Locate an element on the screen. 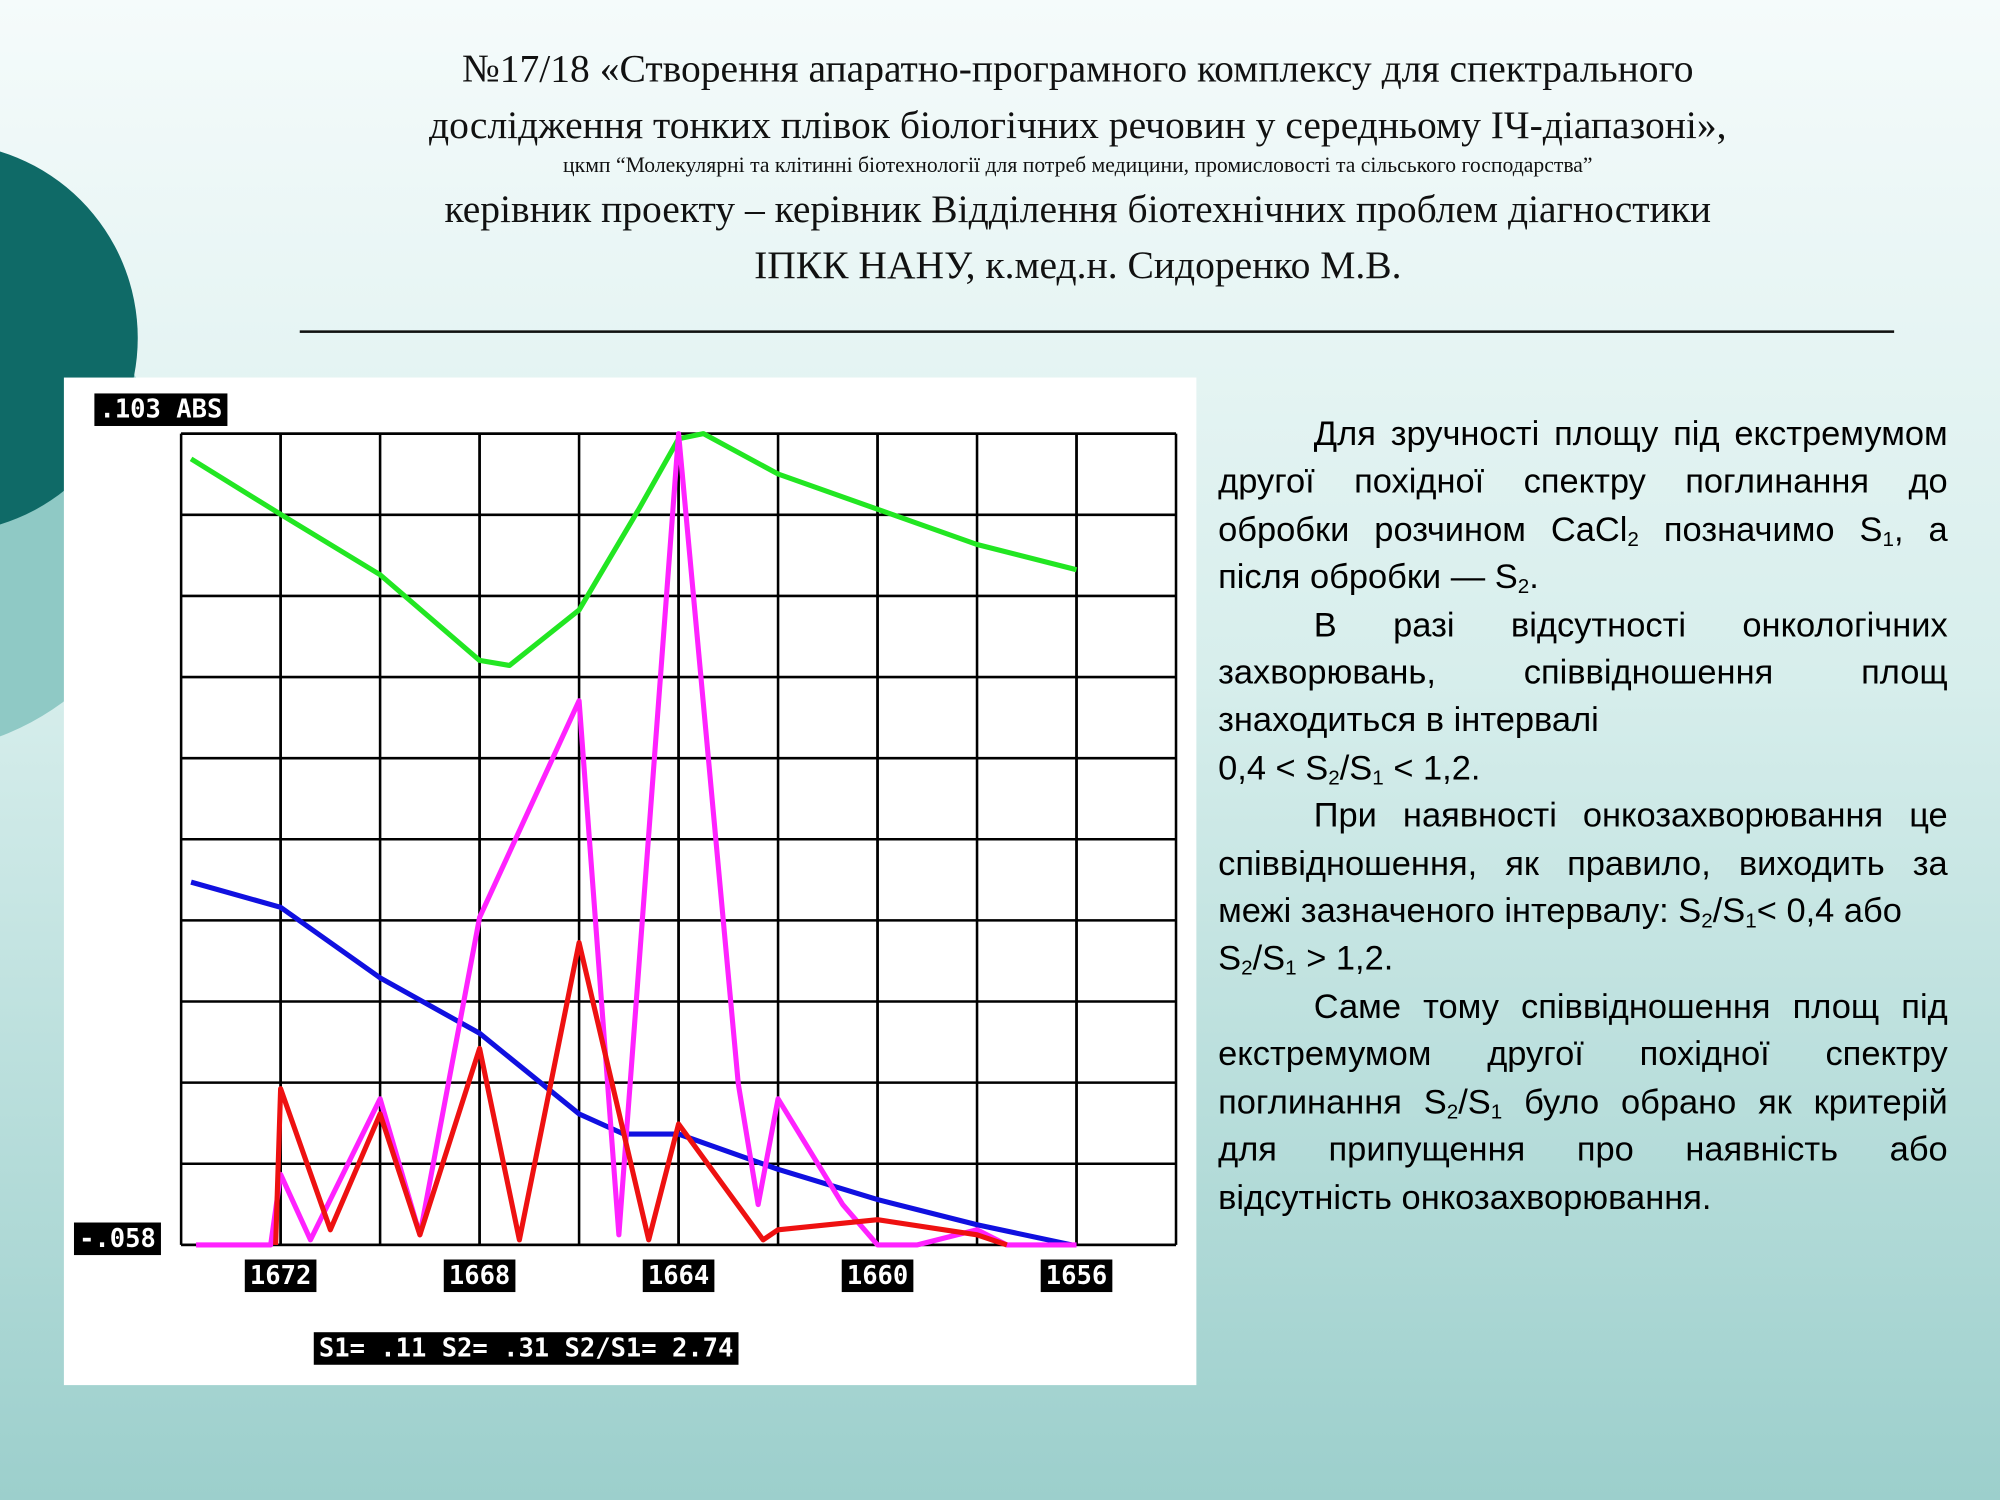 The image size is (2000, 1500). annotation-box is located at coordinates (526, 1348).